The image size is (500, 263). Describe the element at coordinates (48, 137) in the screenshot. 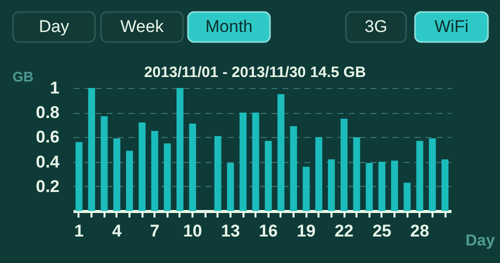

I see `y-tick-label: 0.6` at that location.